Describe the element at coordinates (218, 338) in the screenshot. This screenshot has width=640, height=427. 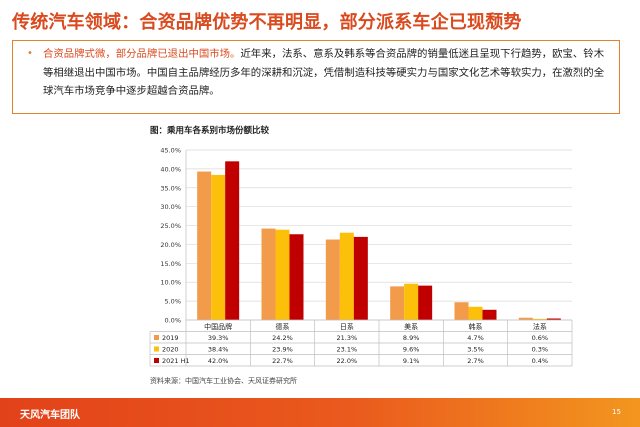
I see `data-label: 39.3%` at that location.